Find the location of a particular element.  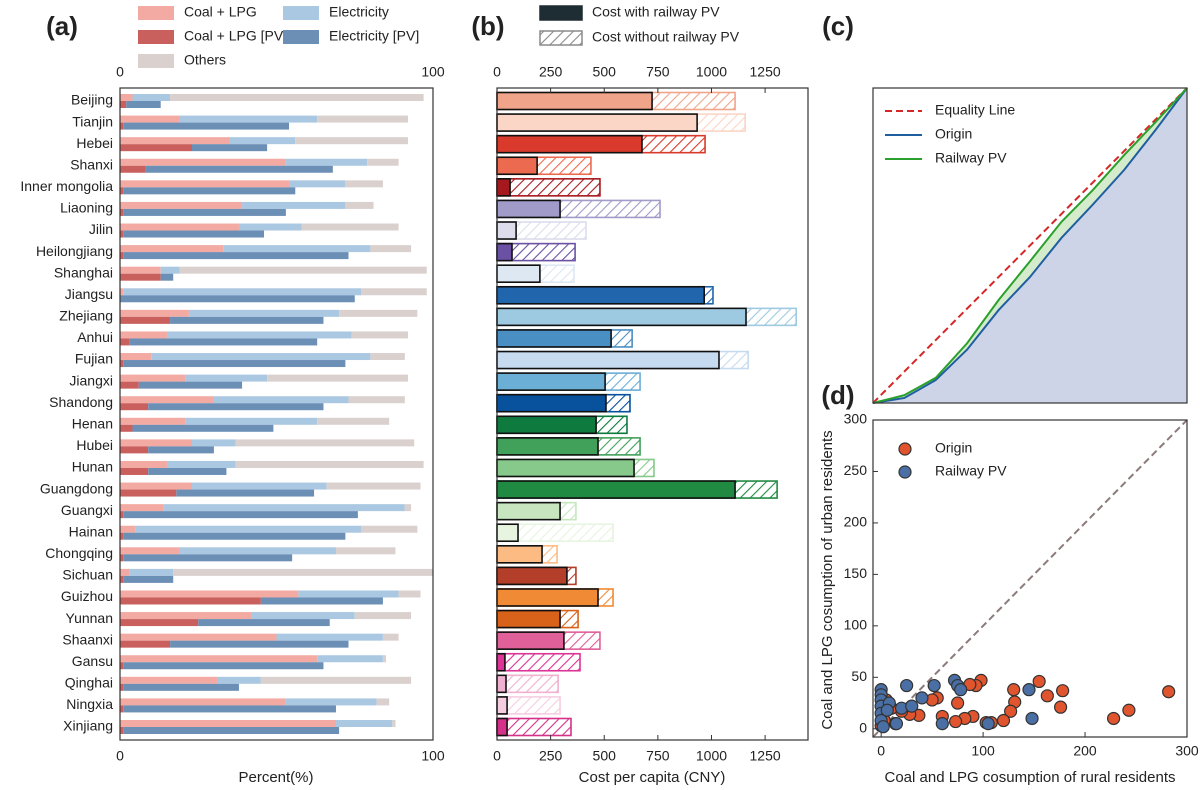

y-tick-label: 250 is located at coordinates (856, 470).